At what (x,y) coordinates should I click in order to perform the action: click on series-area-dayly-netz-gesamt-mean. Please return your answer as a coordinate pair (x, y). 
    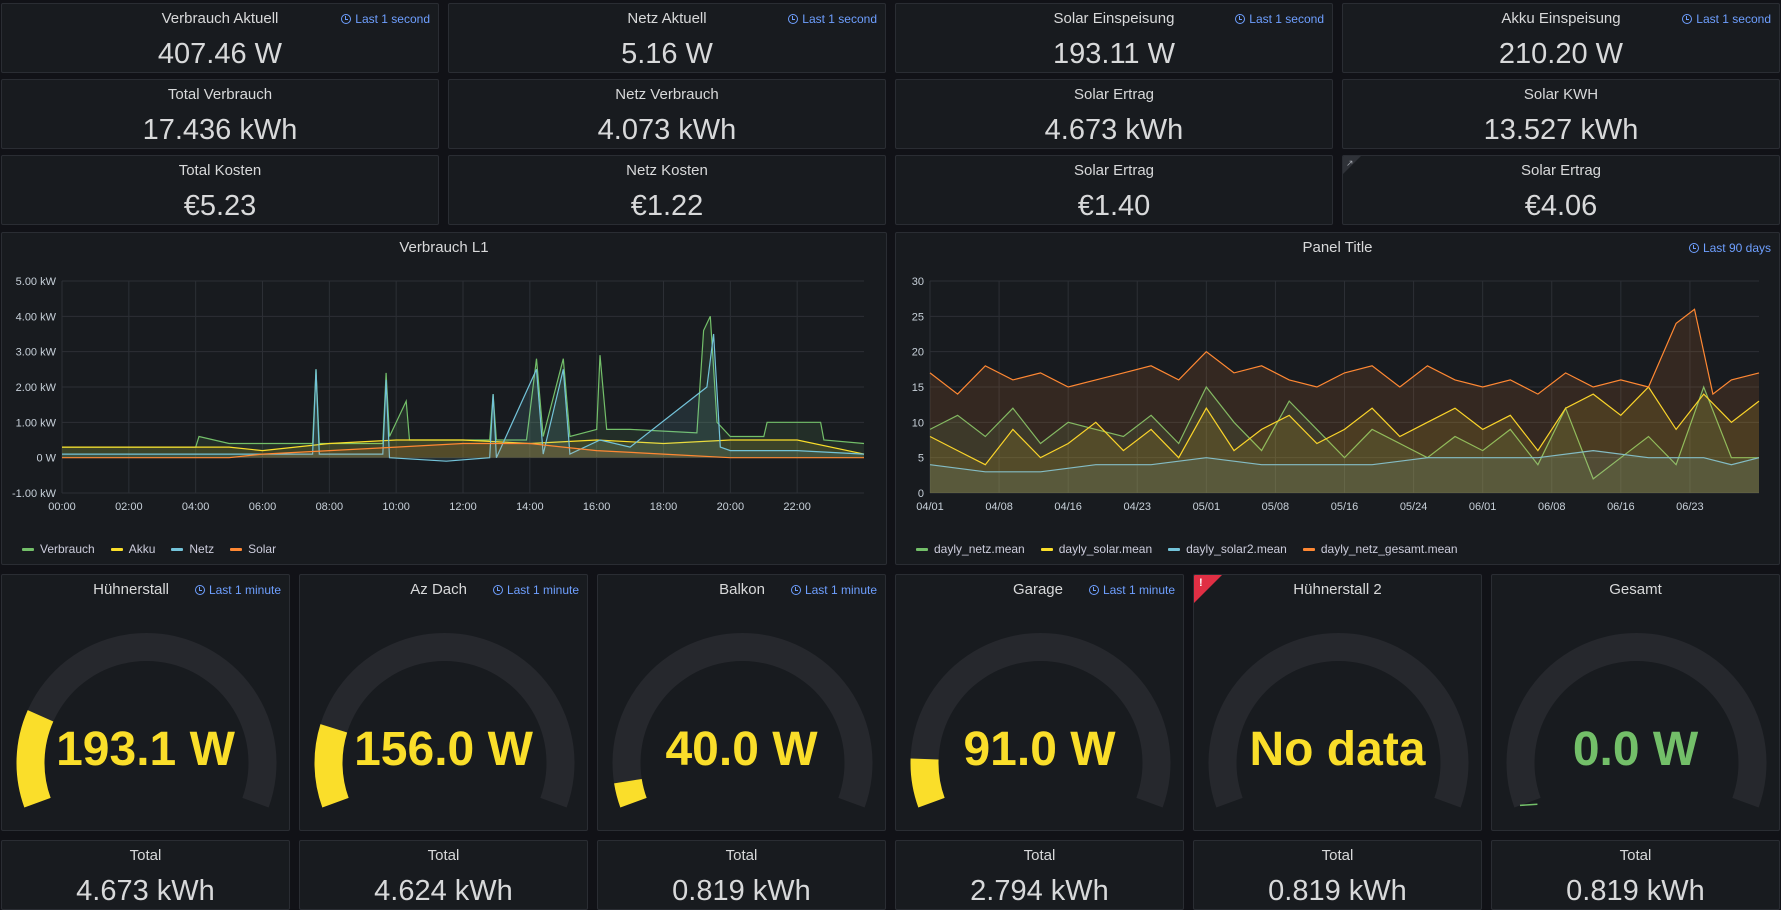
    Looking at the image, I should click on (1344, 401).